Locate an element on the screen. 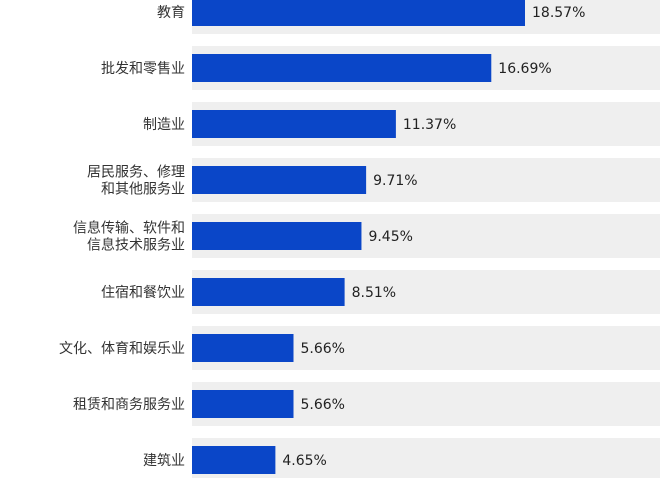  category-label: 住宿和餐饮业 is located at coordinates (143, 292).